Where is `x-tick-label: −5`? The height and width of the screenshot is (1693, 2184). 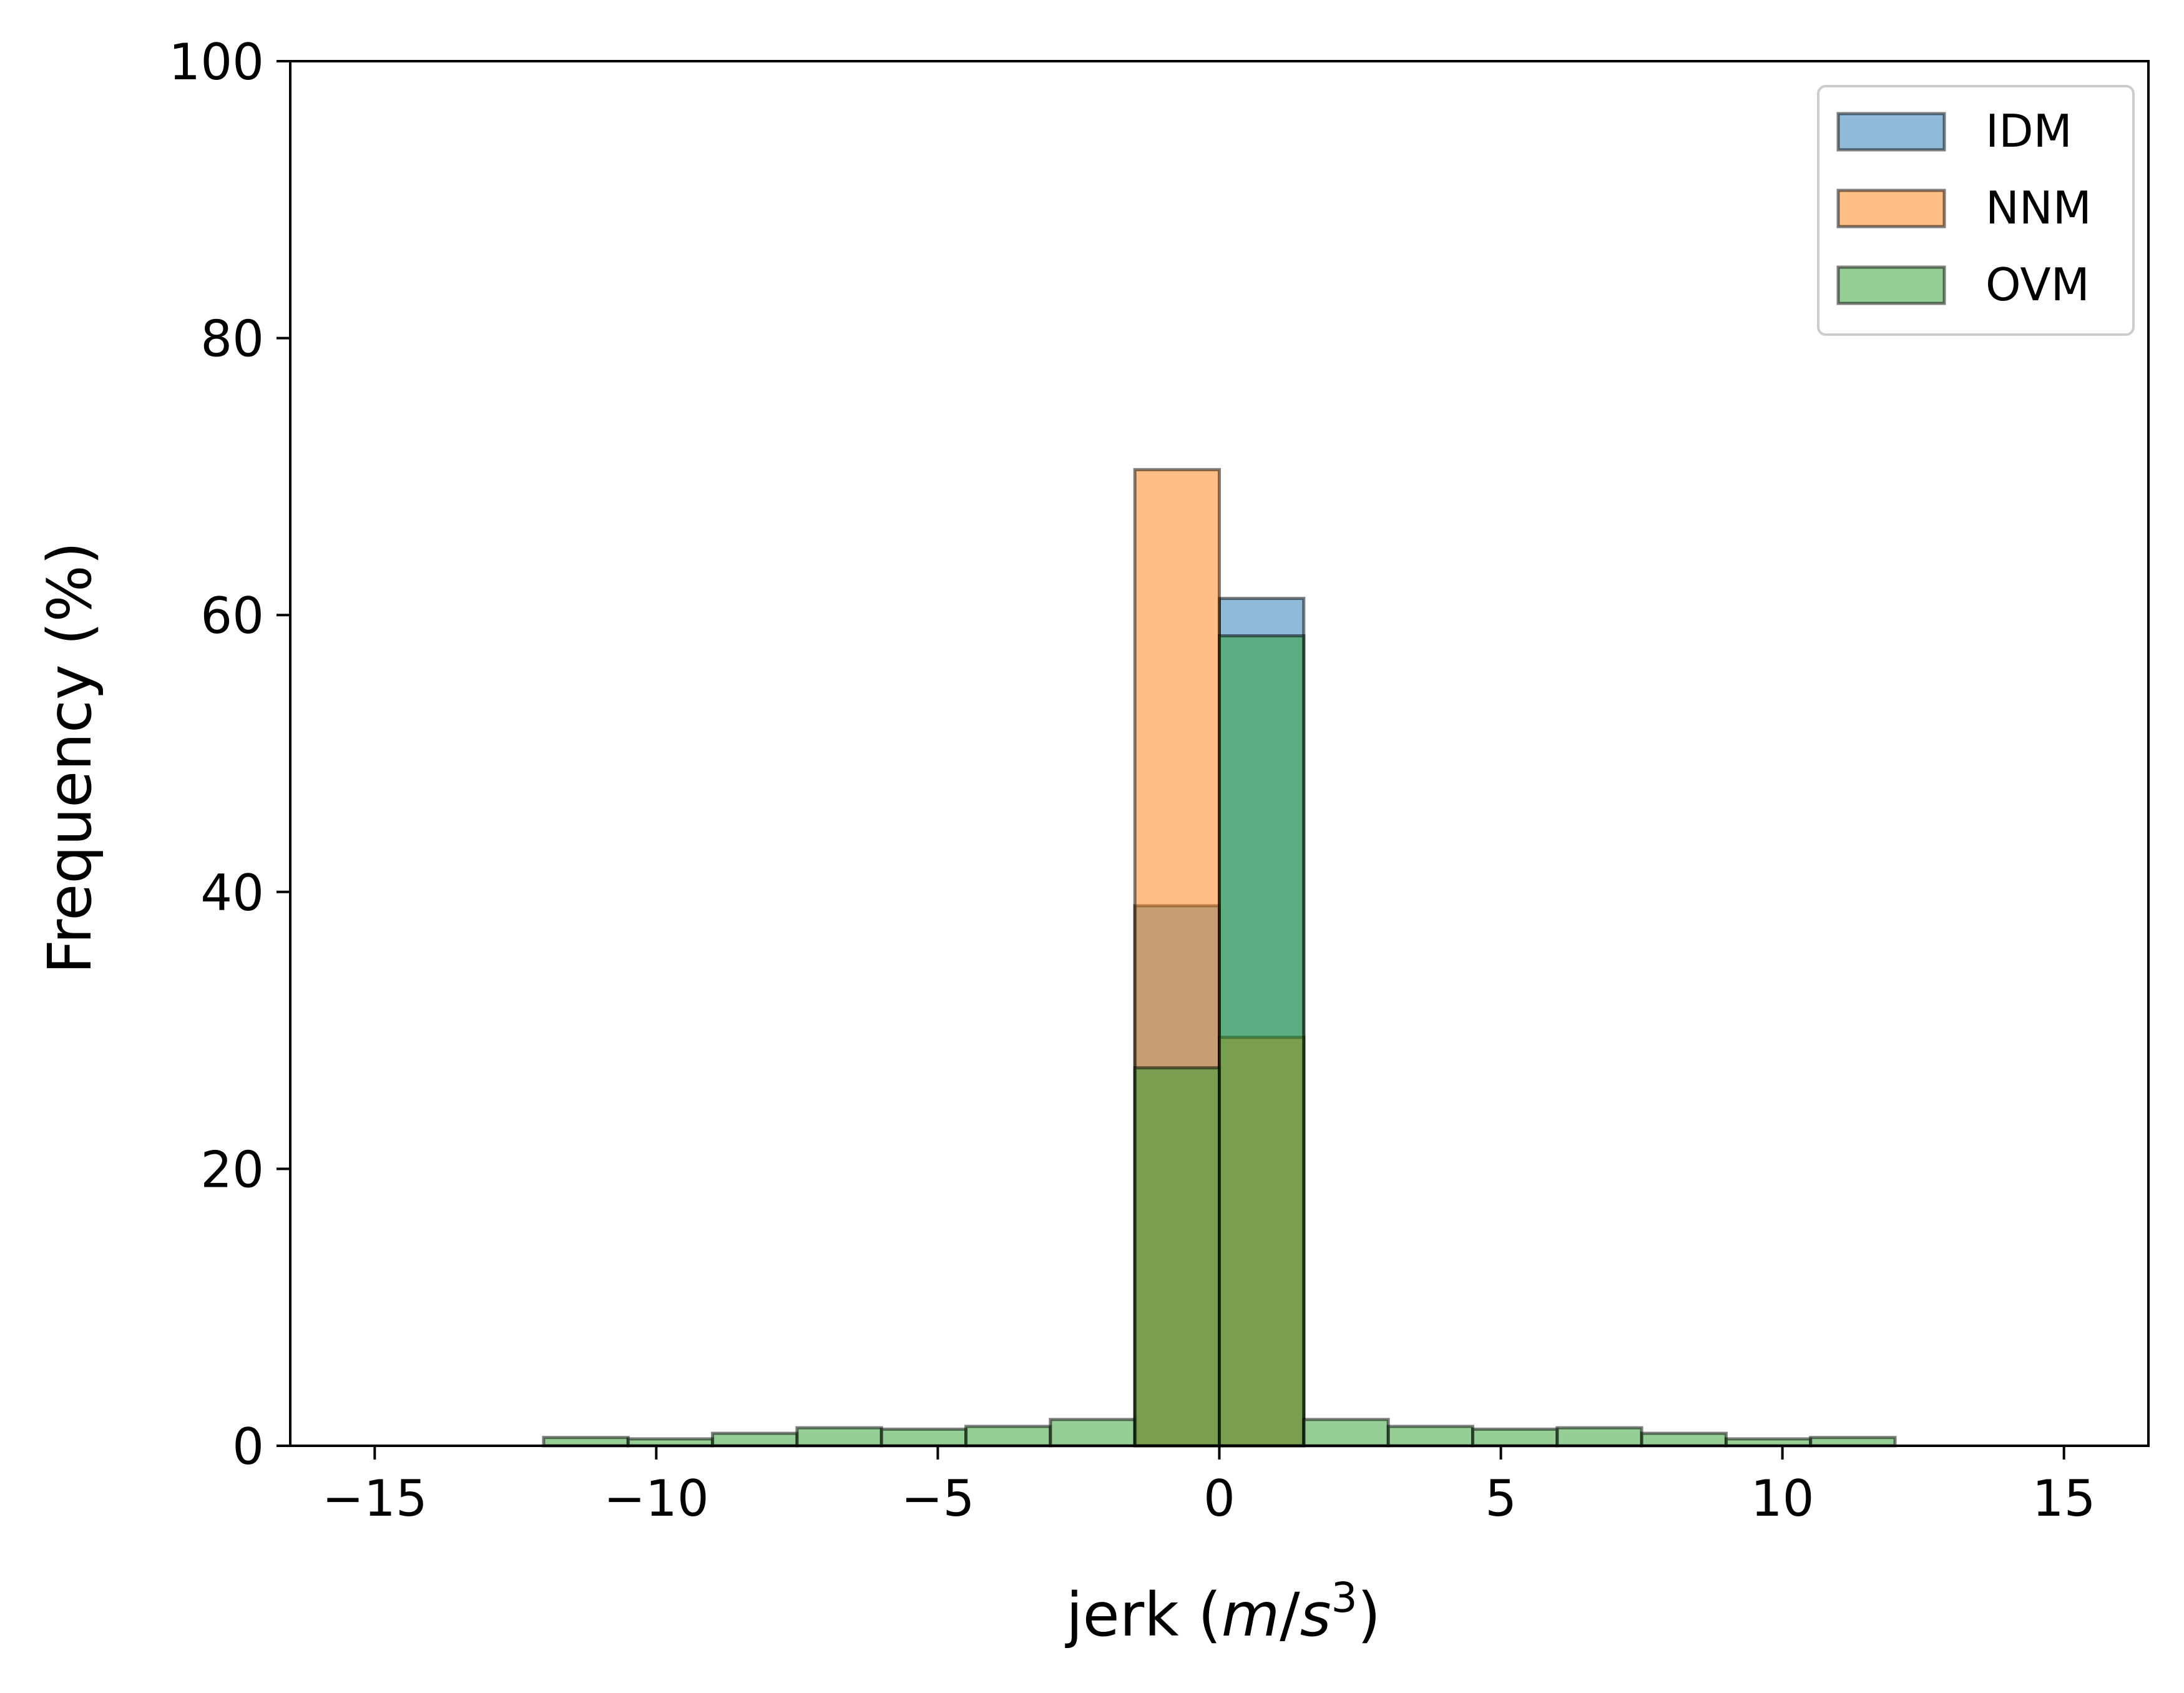 x-tick-label: −5 is located at coordinates (938, 1499).